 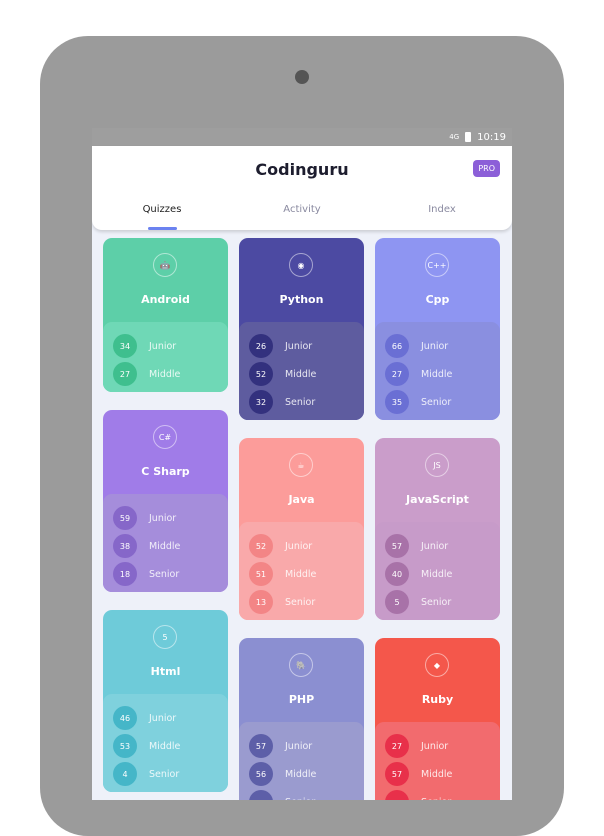 I want to click on app-header: Codinguru PRO Quizzes Activity Index, so click(x=302, y=188).